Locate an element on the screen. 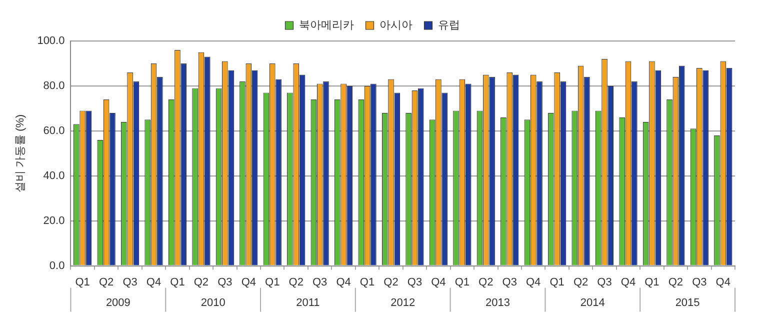  legend-label: 북아메리카 is located at coordinates (326, 26).